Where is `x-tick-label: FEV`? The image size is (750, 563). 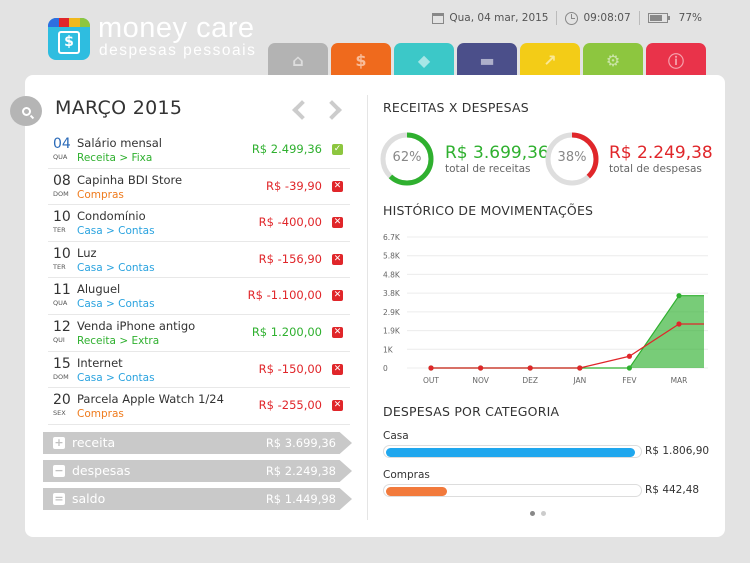
x-tick-label: FEV is located at coordinates (629, 380).